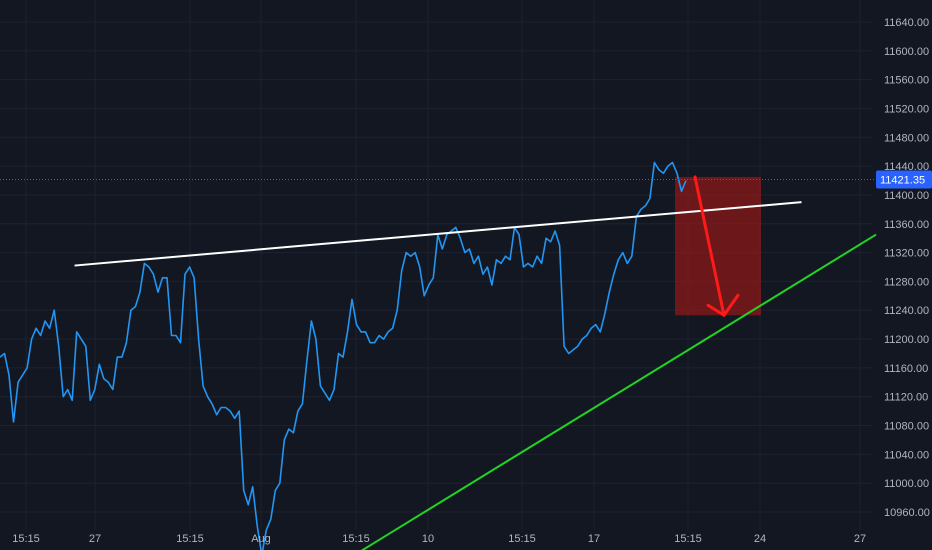 The image size is (932, 550). What do you see at coordinates (709, 246) in the screenshot?
I see `arrow-shaft` at bounding box center [709, 246].